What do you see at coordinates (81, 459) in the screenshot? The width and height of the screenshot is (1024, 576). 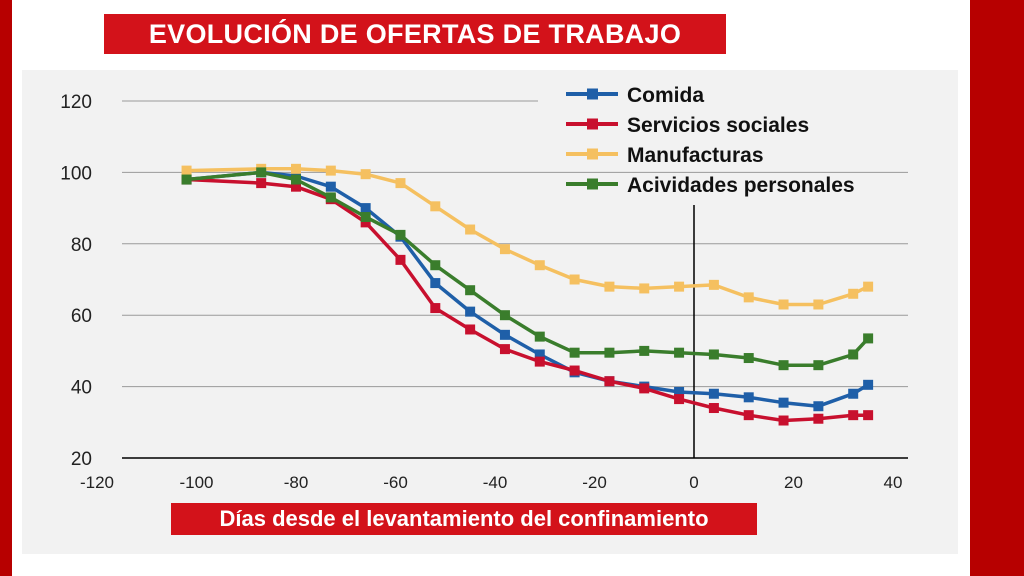 I see `y-tick-label: 20` at bounding box center [81, 459].